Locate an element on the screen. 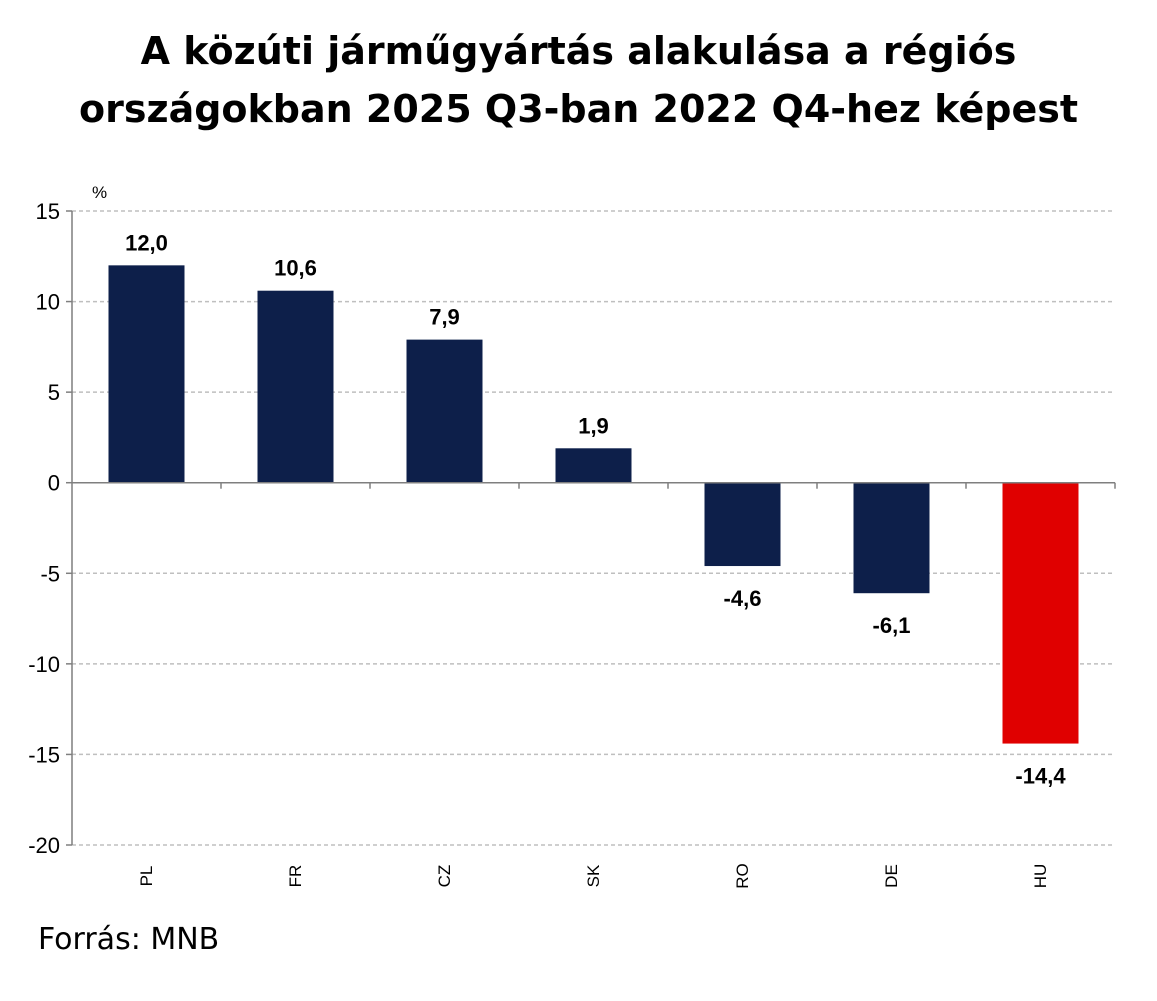 This screenshot has width=1157, height=1001. y-axis-unit: % is located at coordinates (99, 192).